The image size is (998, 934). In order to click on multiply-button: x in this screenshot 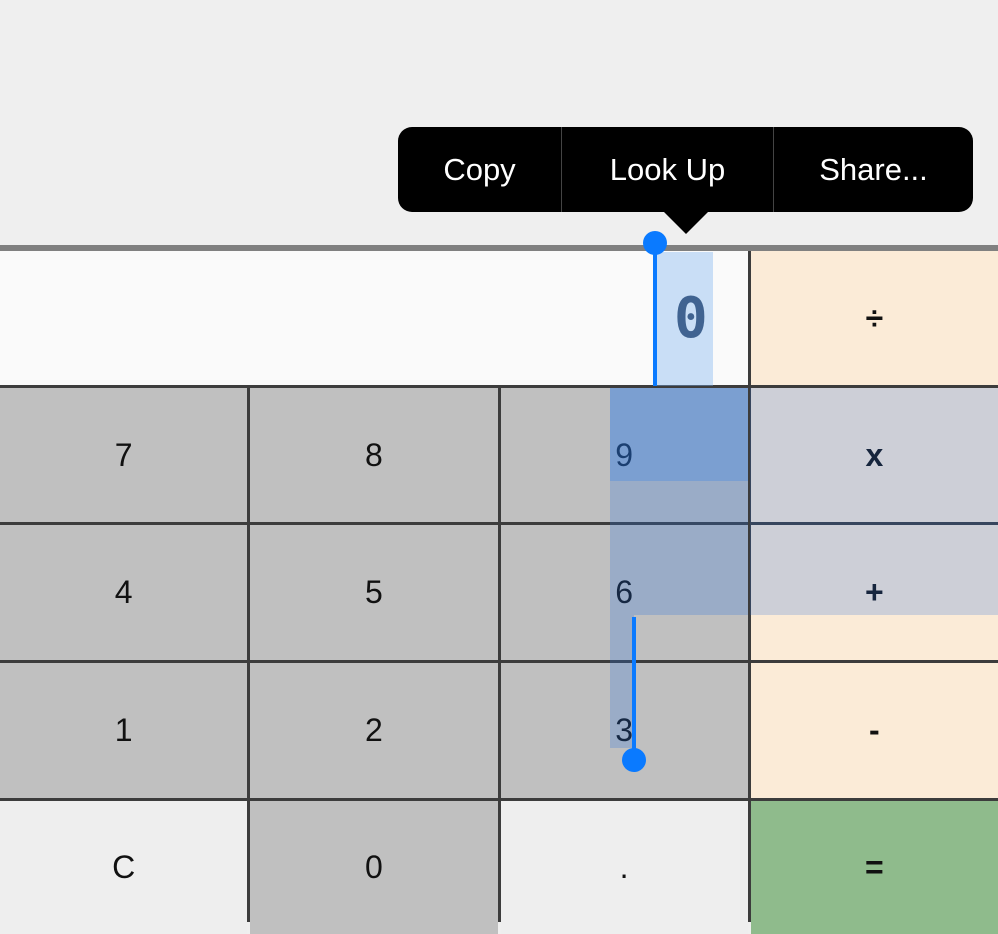, I will do `click(874, 455)`.